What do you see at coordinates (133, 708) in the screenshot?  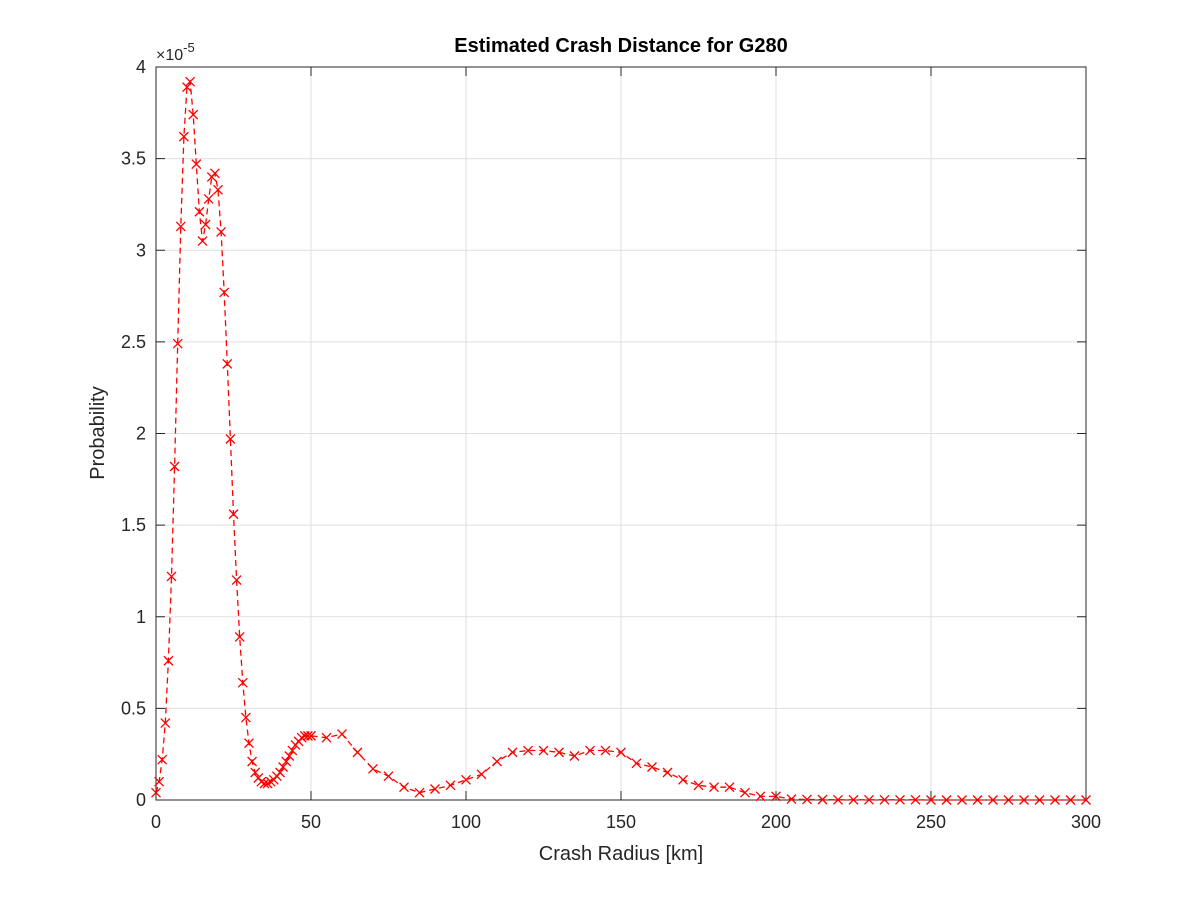 I see `y-tick-label: 0.5` at bounding box center [133, 708].